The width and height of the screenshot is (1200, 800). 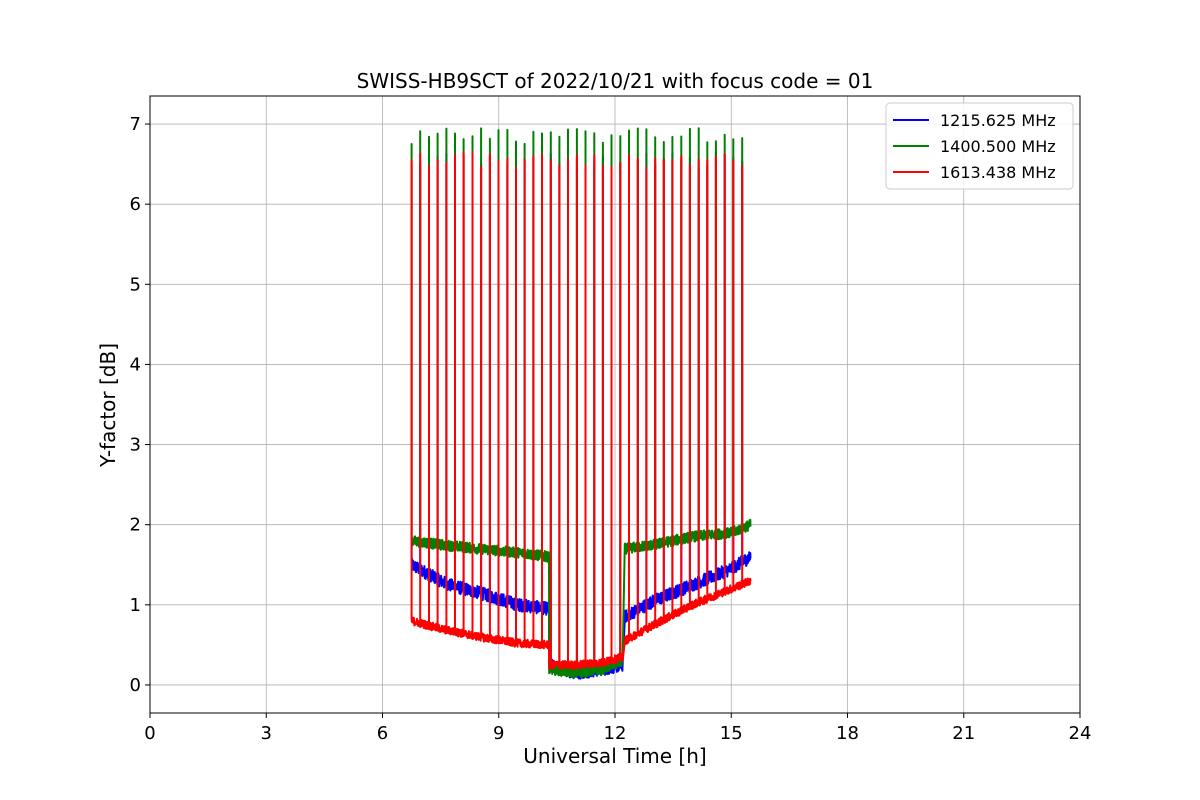 What do you see at coordinates (135, 685) in the screenshot?
I see `y-tick-label: 0` at bounding box center [135, 685].